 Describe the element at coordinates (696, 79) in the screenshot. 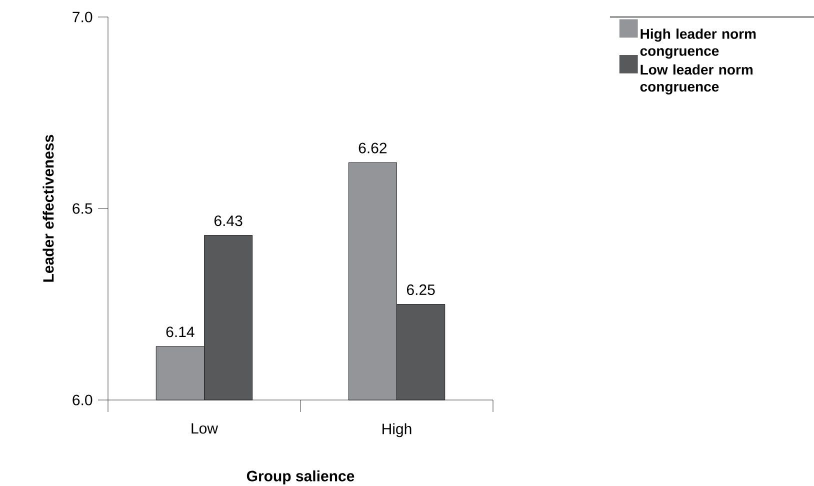

I see `legend-label: Low leader norm congruence` at that location.